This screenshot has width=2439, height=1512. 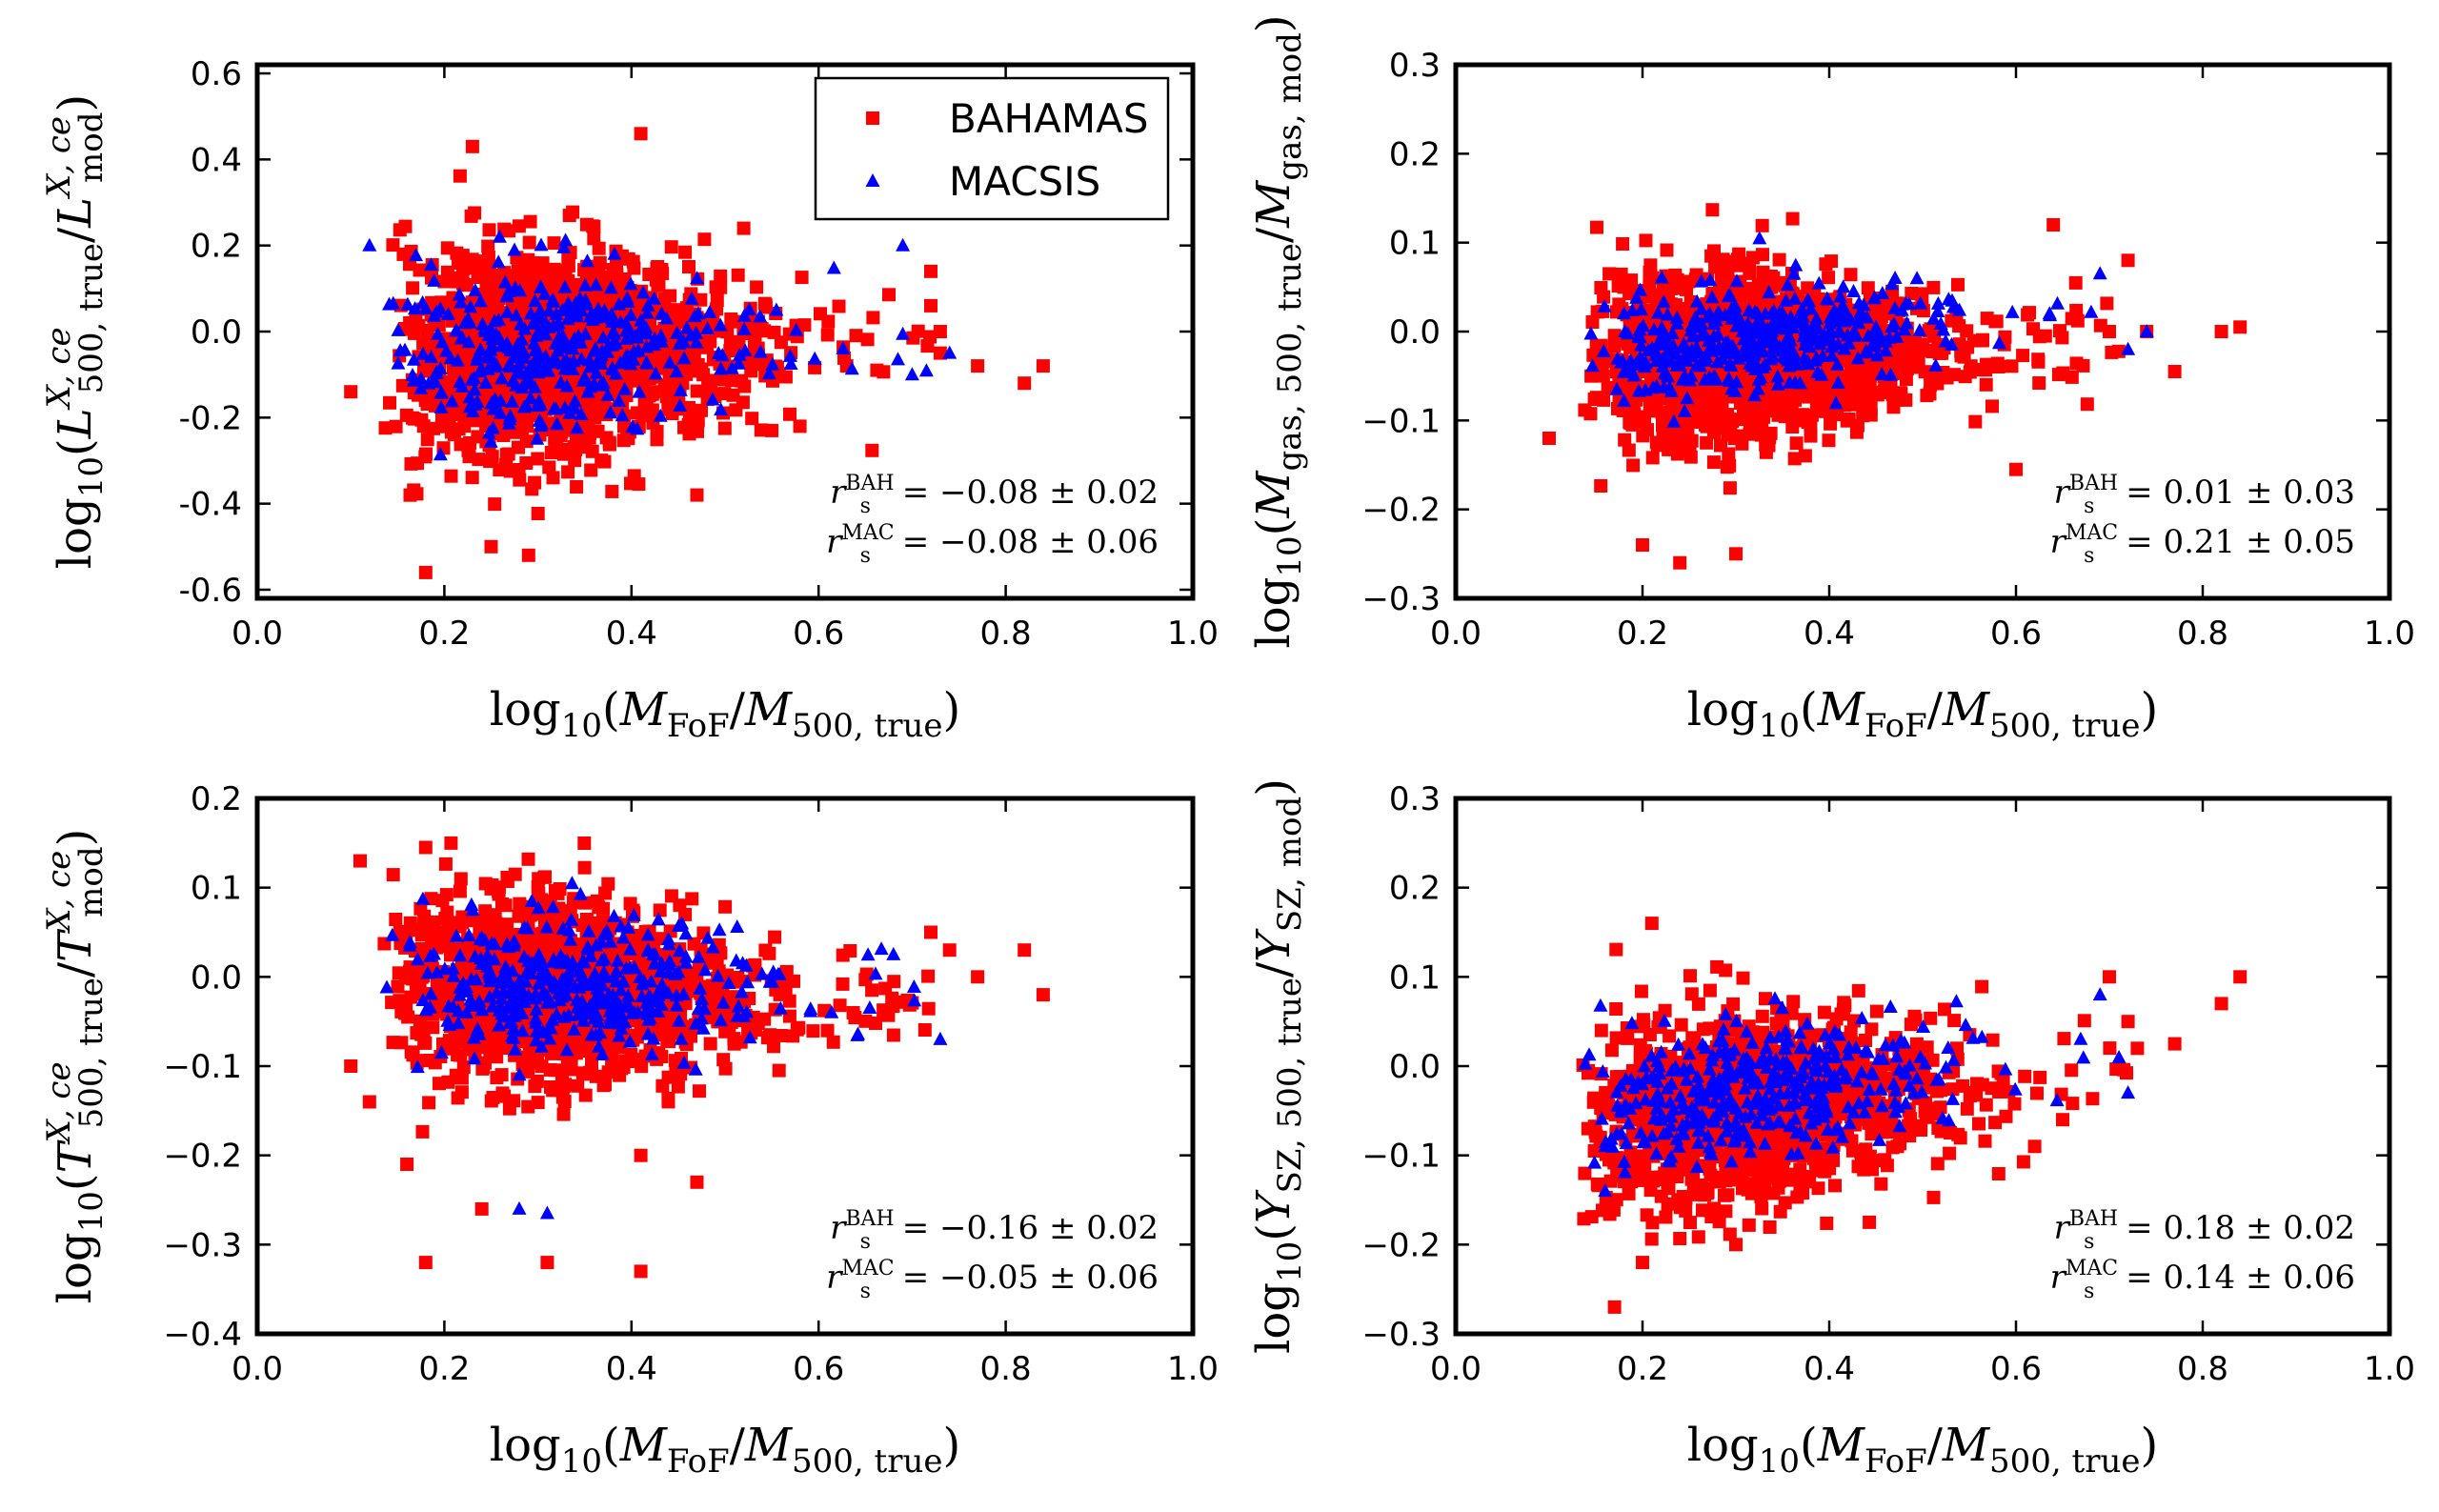 What do you see at coordinates (1829, 634) in the screenshot?
I see `x-tick-label: 0.4` at bounding box center [1829, 634].